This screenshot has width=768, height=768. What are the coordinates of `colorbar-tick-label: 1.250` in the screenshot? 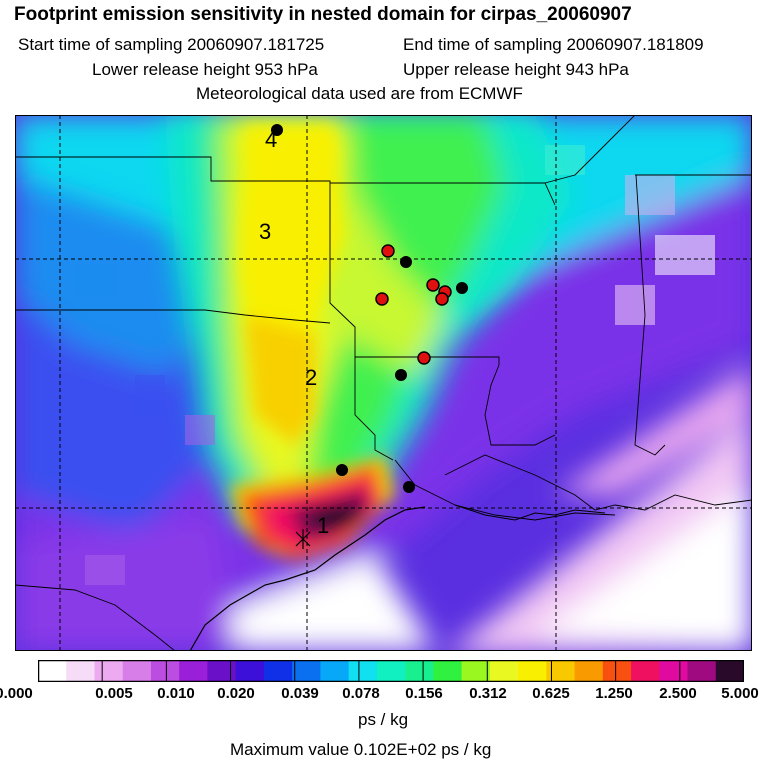 It's located at (614, 693).